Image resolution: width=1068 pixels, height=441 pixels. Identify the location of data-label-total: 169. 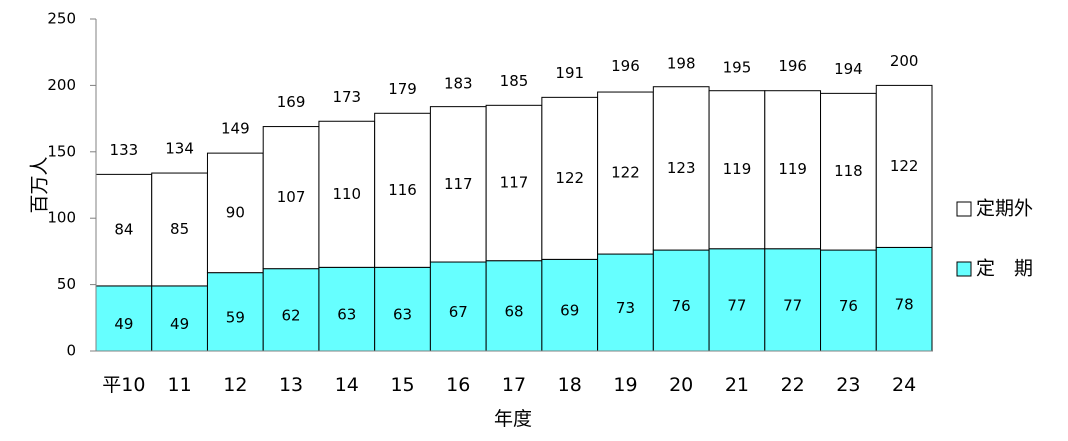
(291, 102).